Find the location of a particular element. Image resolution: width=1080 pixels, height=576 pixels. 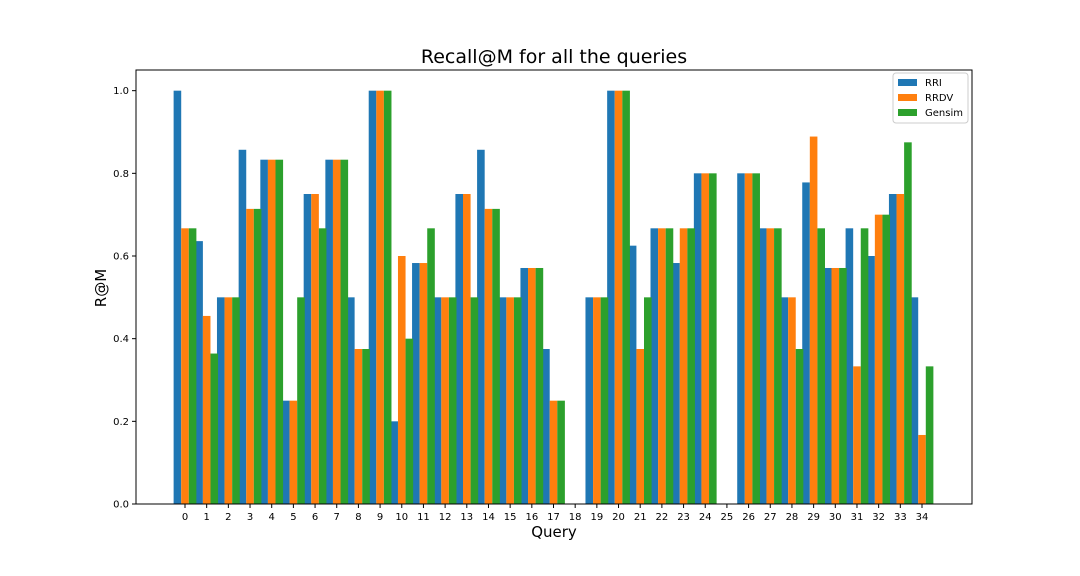

x-tick-label: 17 is located at coordinates (553, 517).